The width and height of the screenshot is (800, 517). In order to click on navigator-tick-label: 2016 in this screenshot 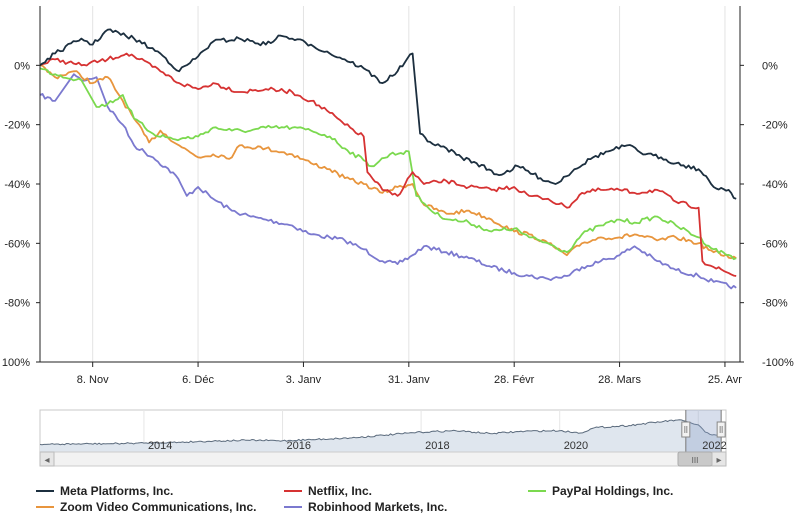, I will do `click(299, 446)`.